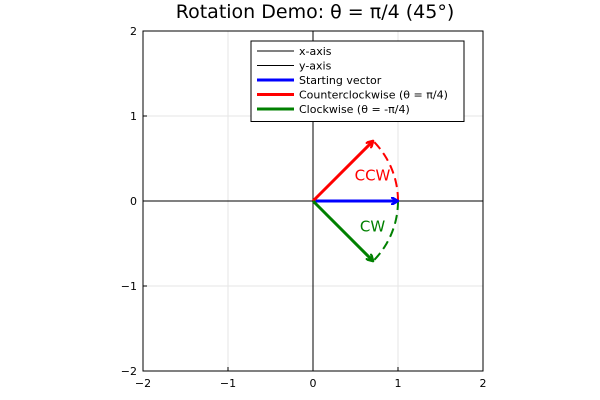 This screenshot has width=600, height=400. I want to click on y-tick-label-3: 1, so click(133, 116).